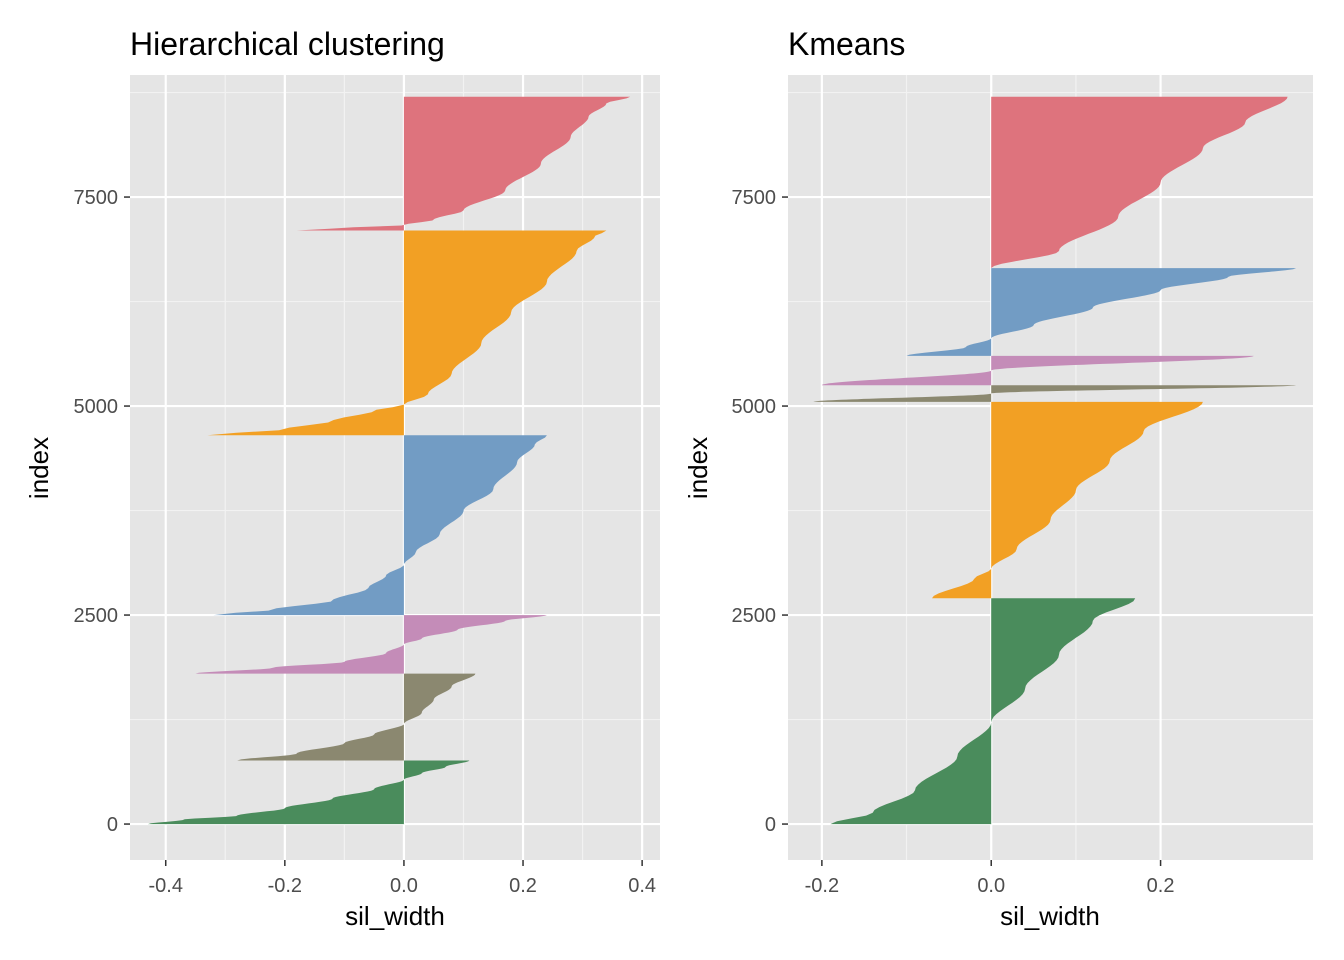 This screenshot has width=1344, height=960. Describe the element at coordinates (846, 44) in the screenshot. I see `chart-title: Kmeans` at that location.